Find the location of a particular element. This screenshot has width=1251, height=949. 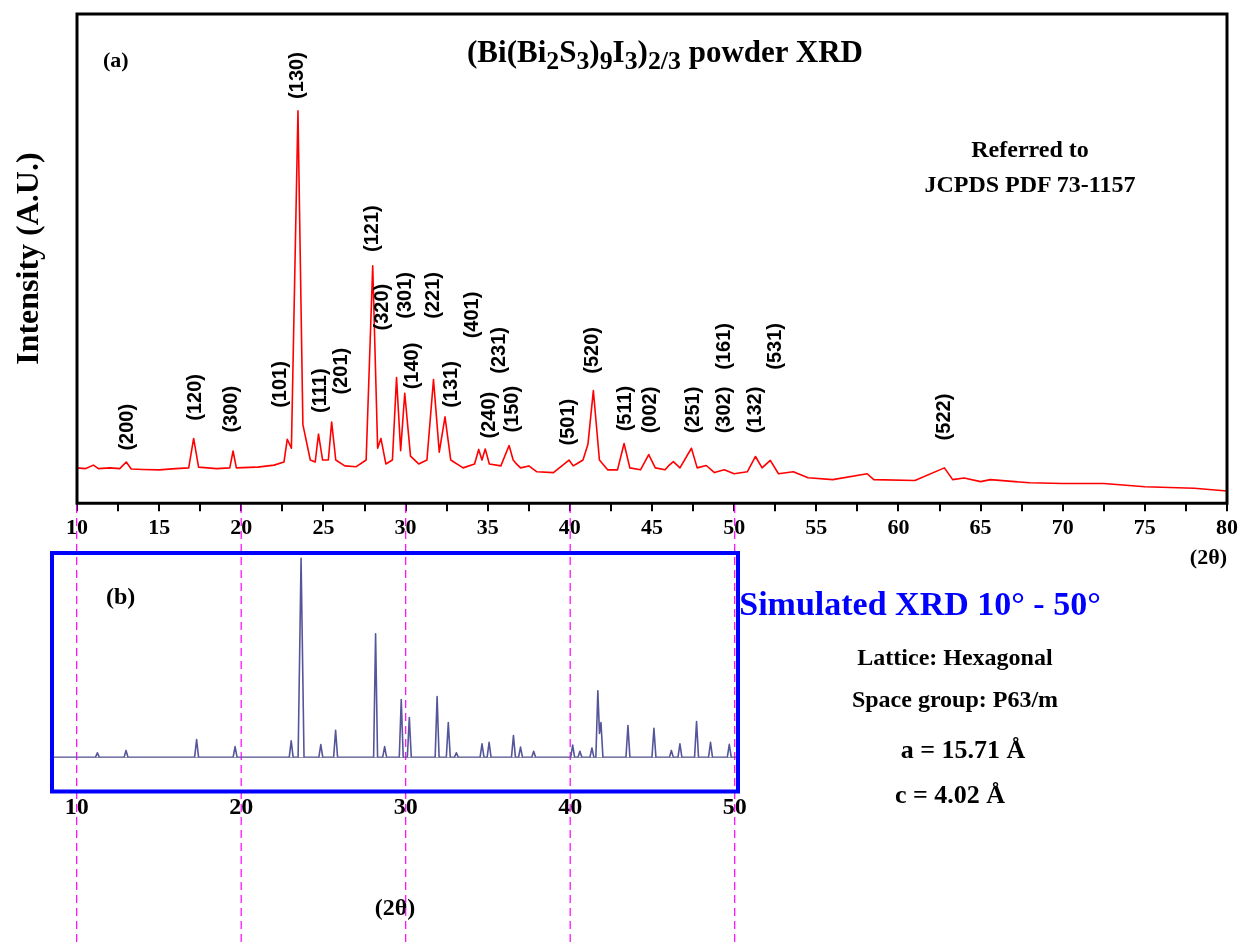

annotation: (240) is located at coordinates (487, 415).